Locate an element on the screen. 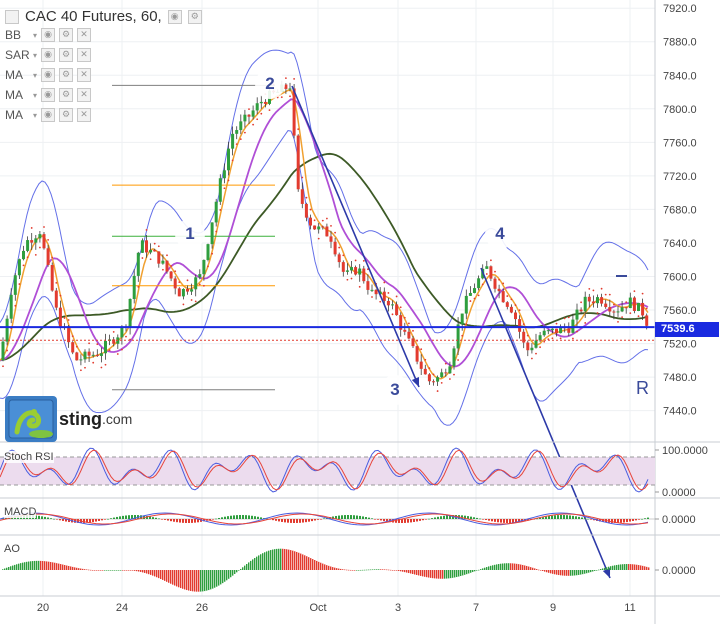 The image size is (720, 624). indicator-name: SAR is located at coordinates (17, 55).